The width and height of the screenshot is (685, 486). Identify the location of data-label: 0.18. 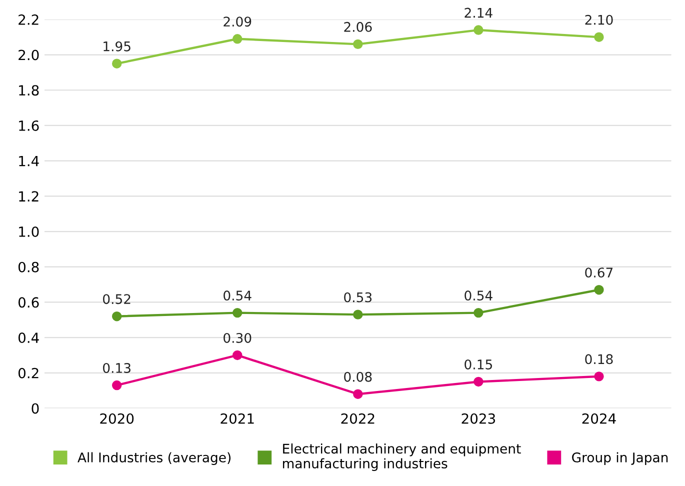
(599, 359).